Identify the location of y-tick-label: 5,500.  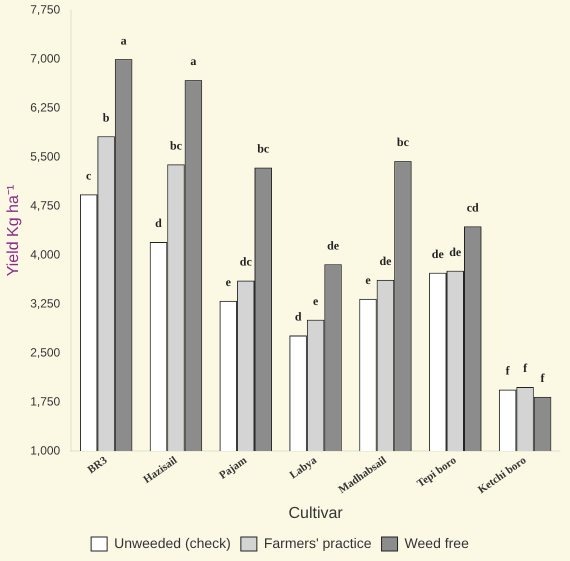
(45, 156).